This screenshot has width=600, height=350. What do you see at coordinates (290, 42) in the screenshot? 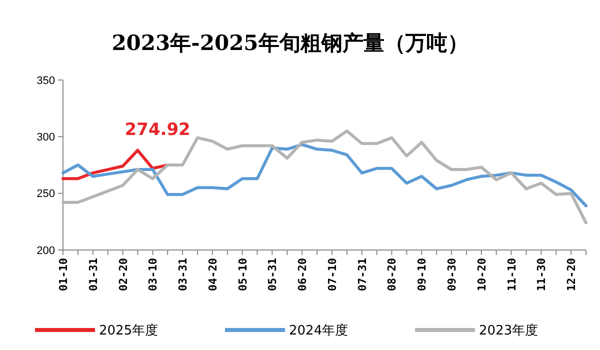
I see `chart-title: 2023年-2025年旬粗钢产量（万吨）` at bounding box center [290, 42].